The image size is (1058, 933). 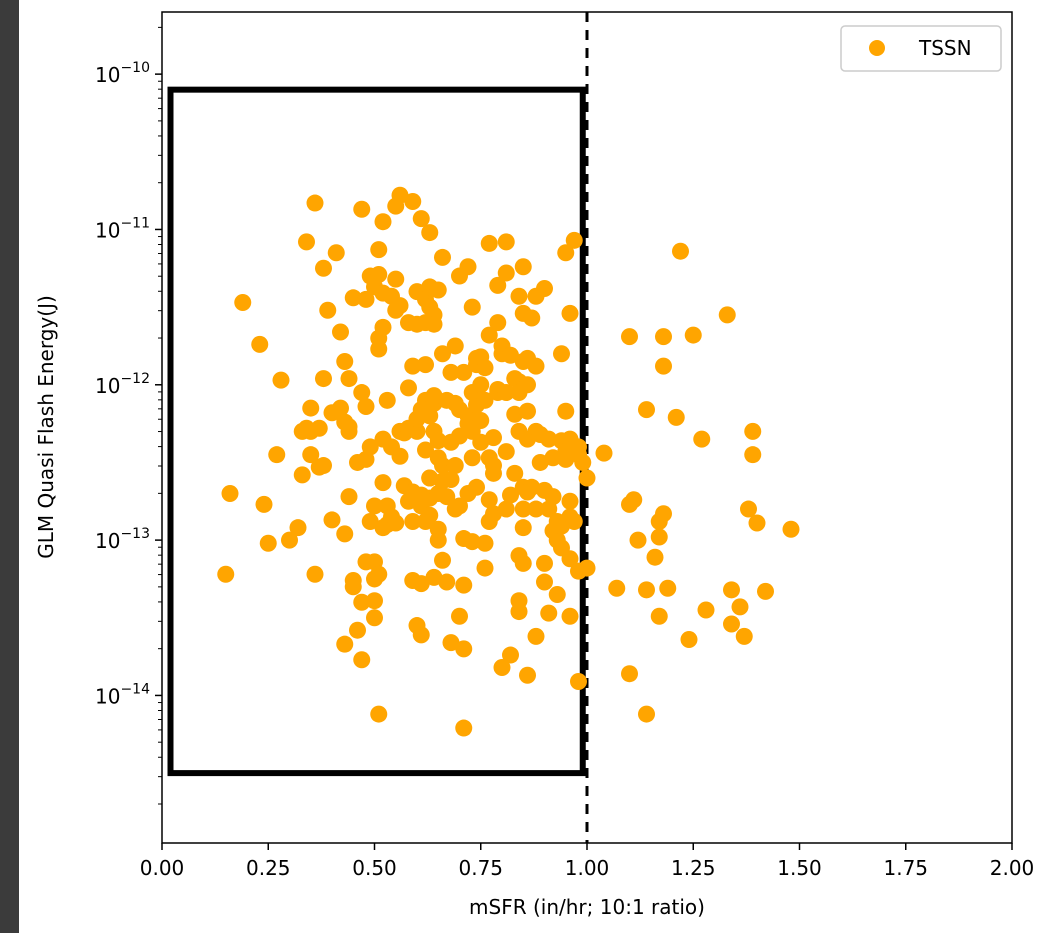 I want to click on y-tick-label: 10−10, so click(x=122, y=73).